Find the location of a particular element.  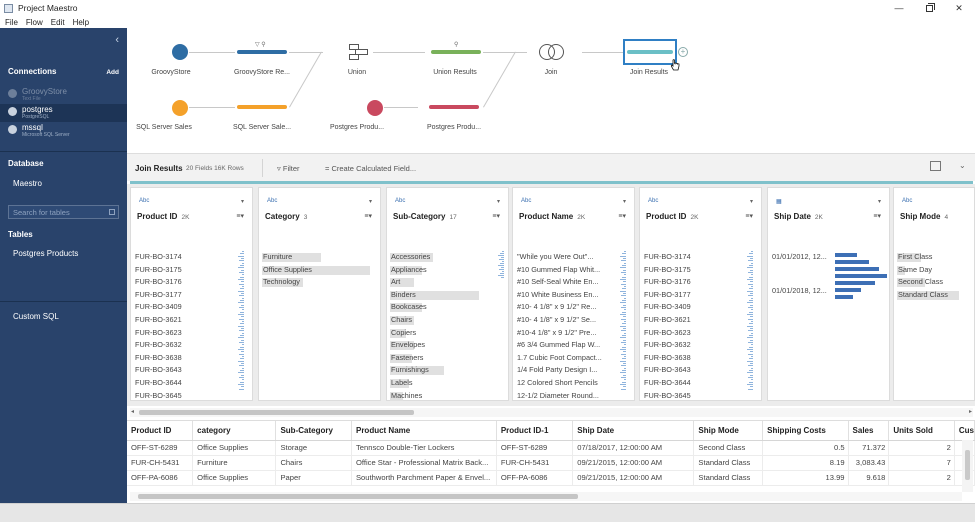

value-item: FUR-BO-3623 is located at coordinates (698, 333).